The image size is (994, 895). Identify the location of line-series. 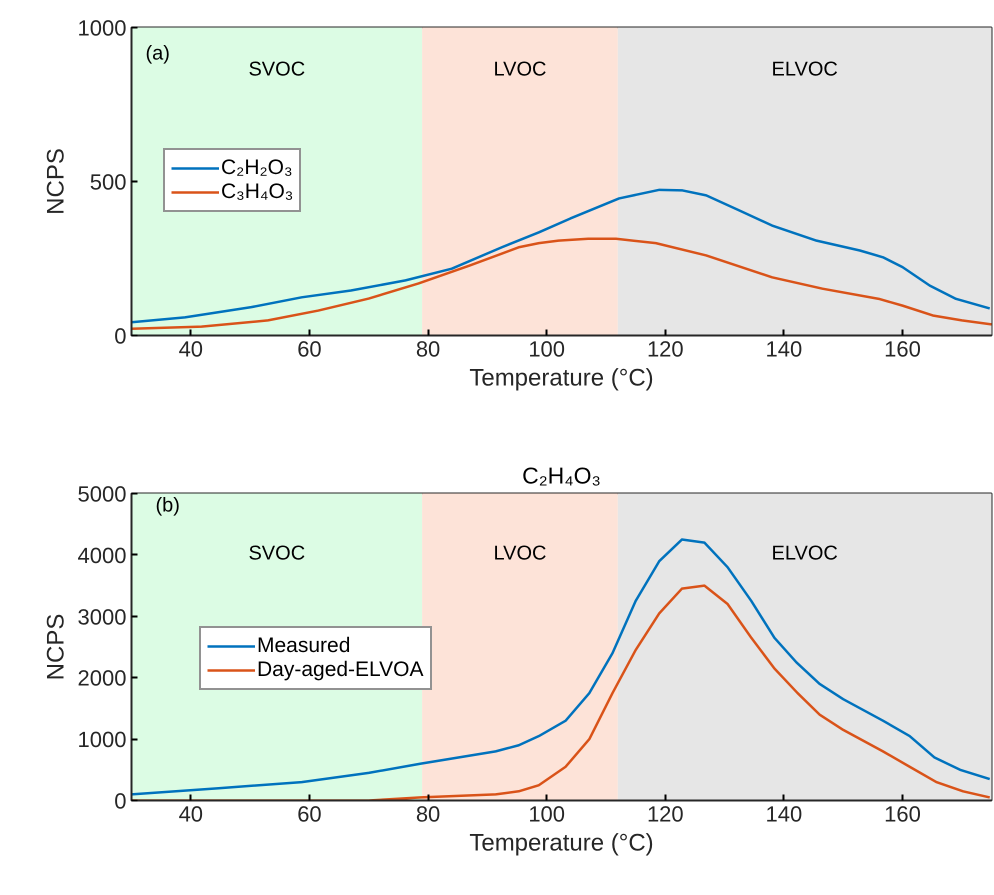
(562, 284).